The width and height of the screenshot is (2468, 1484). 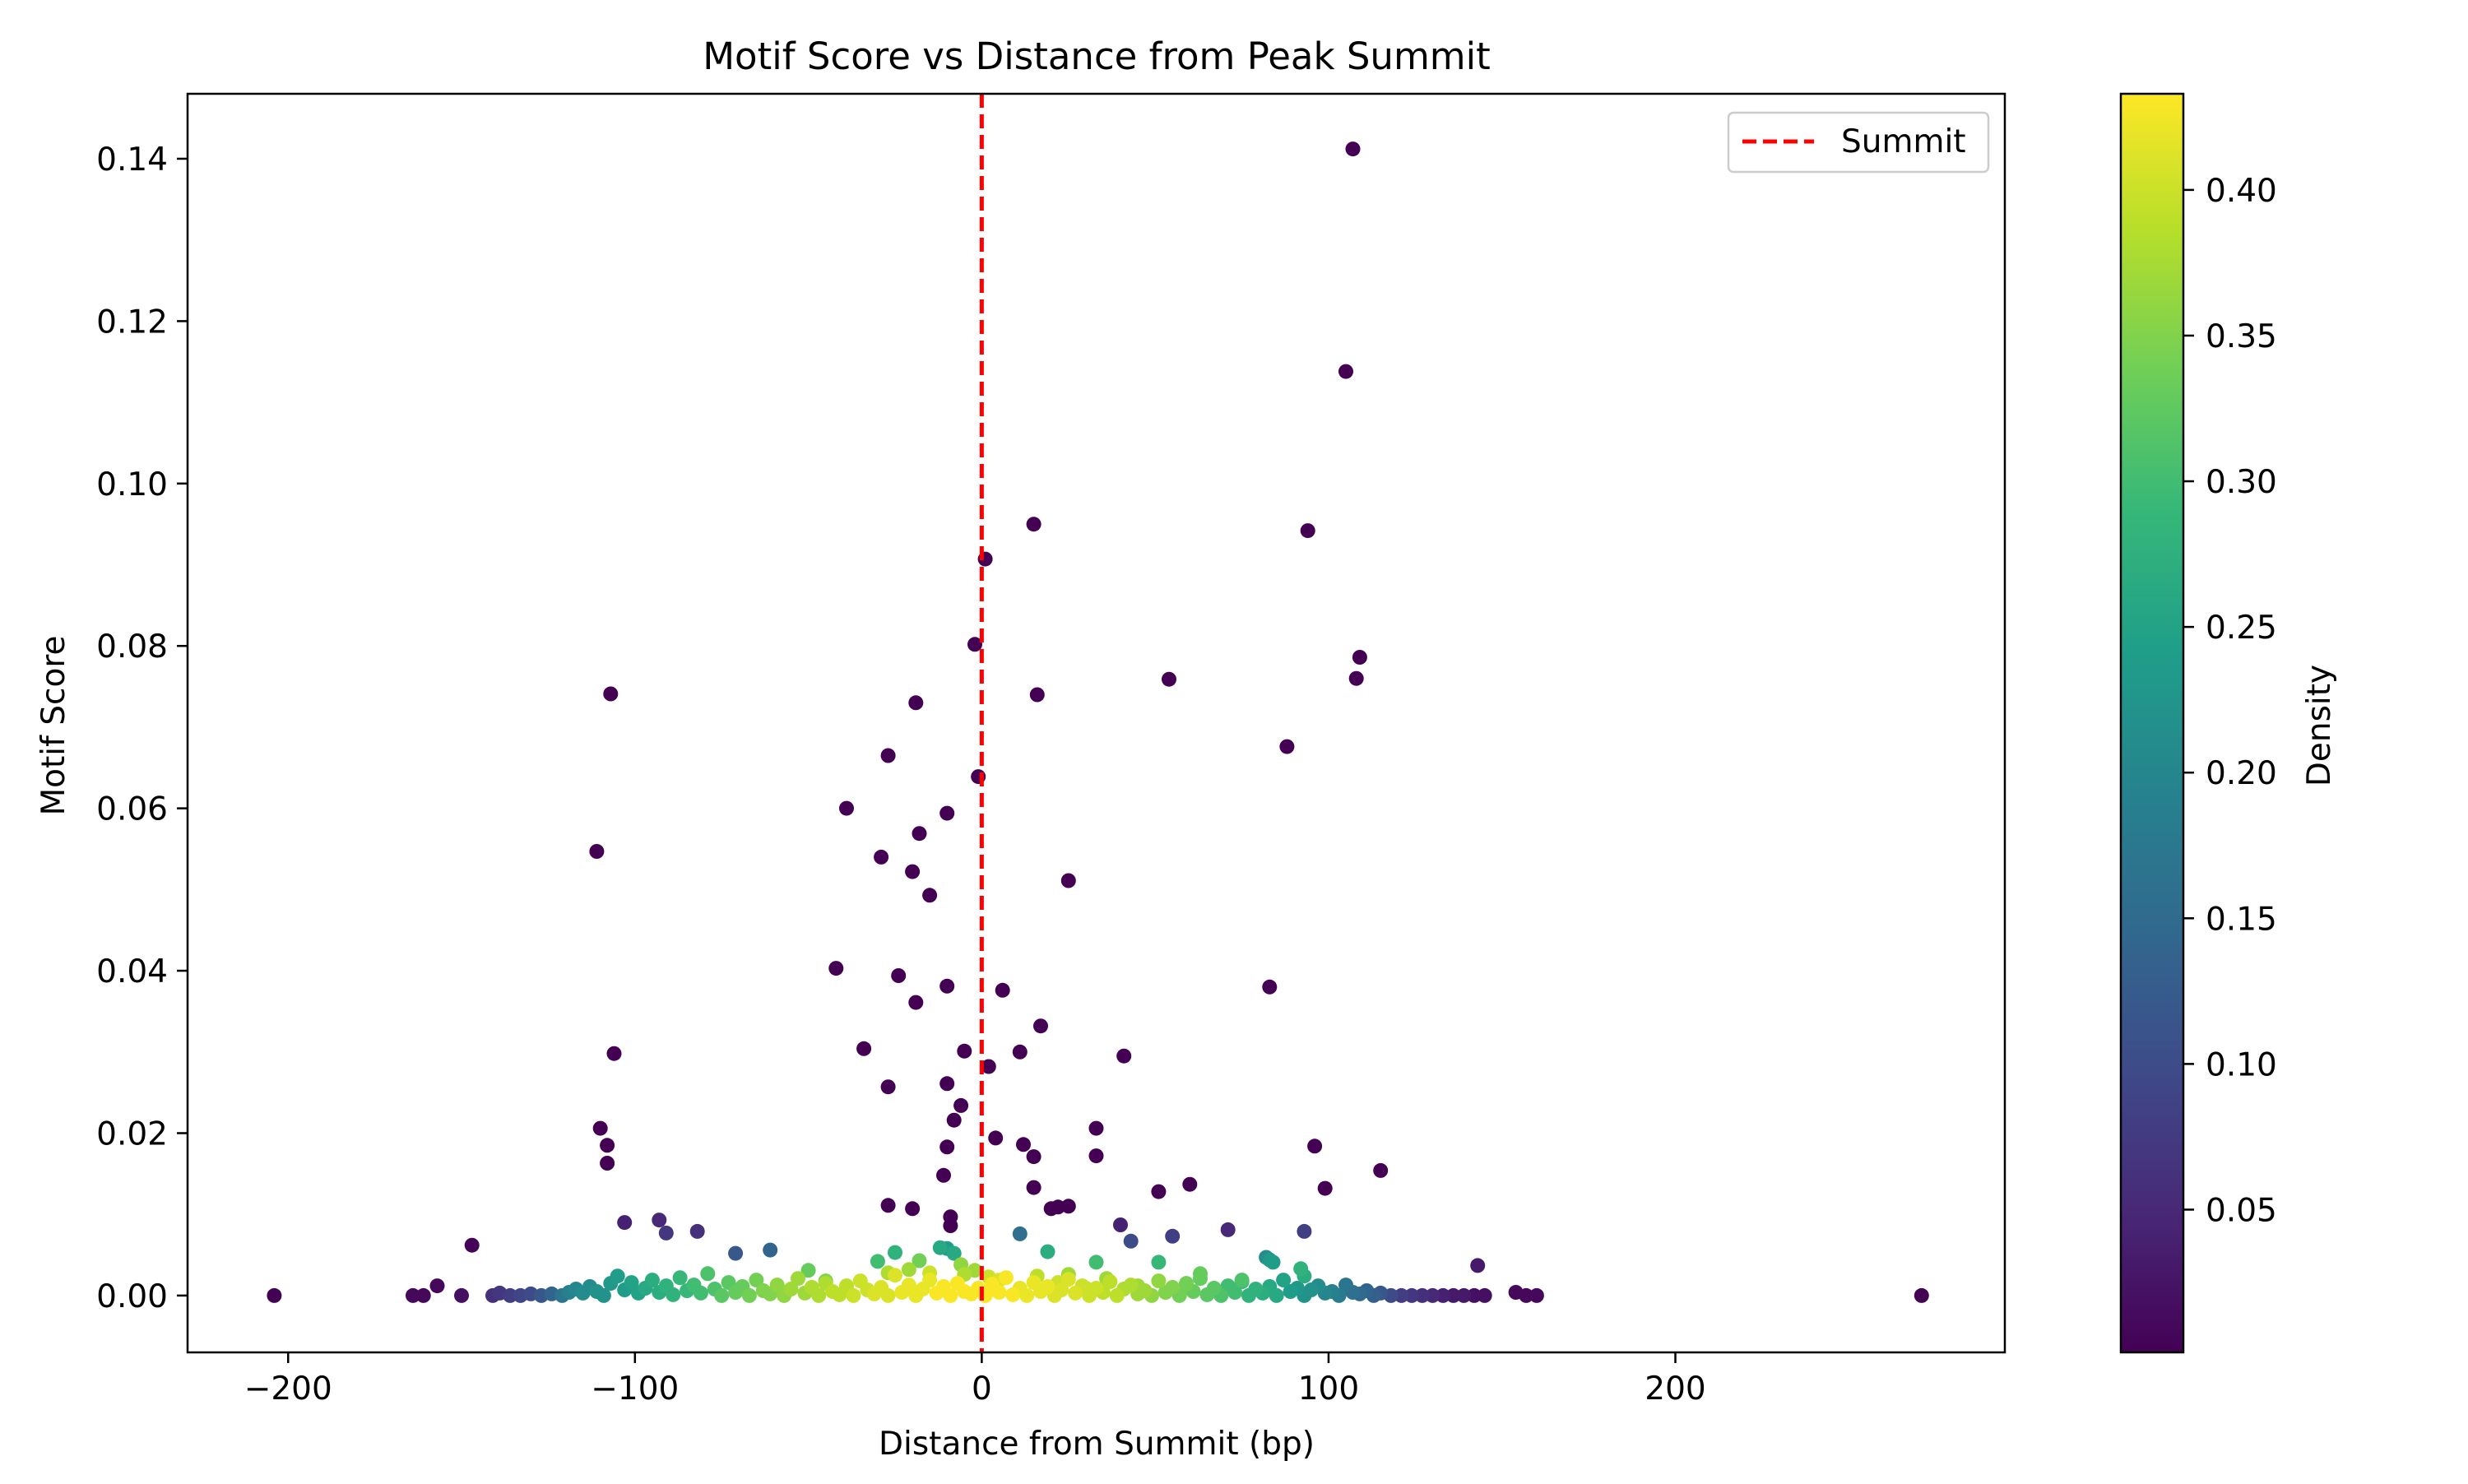 I want to click on x-tick-label: 200, so click(x=1675, y=1388).